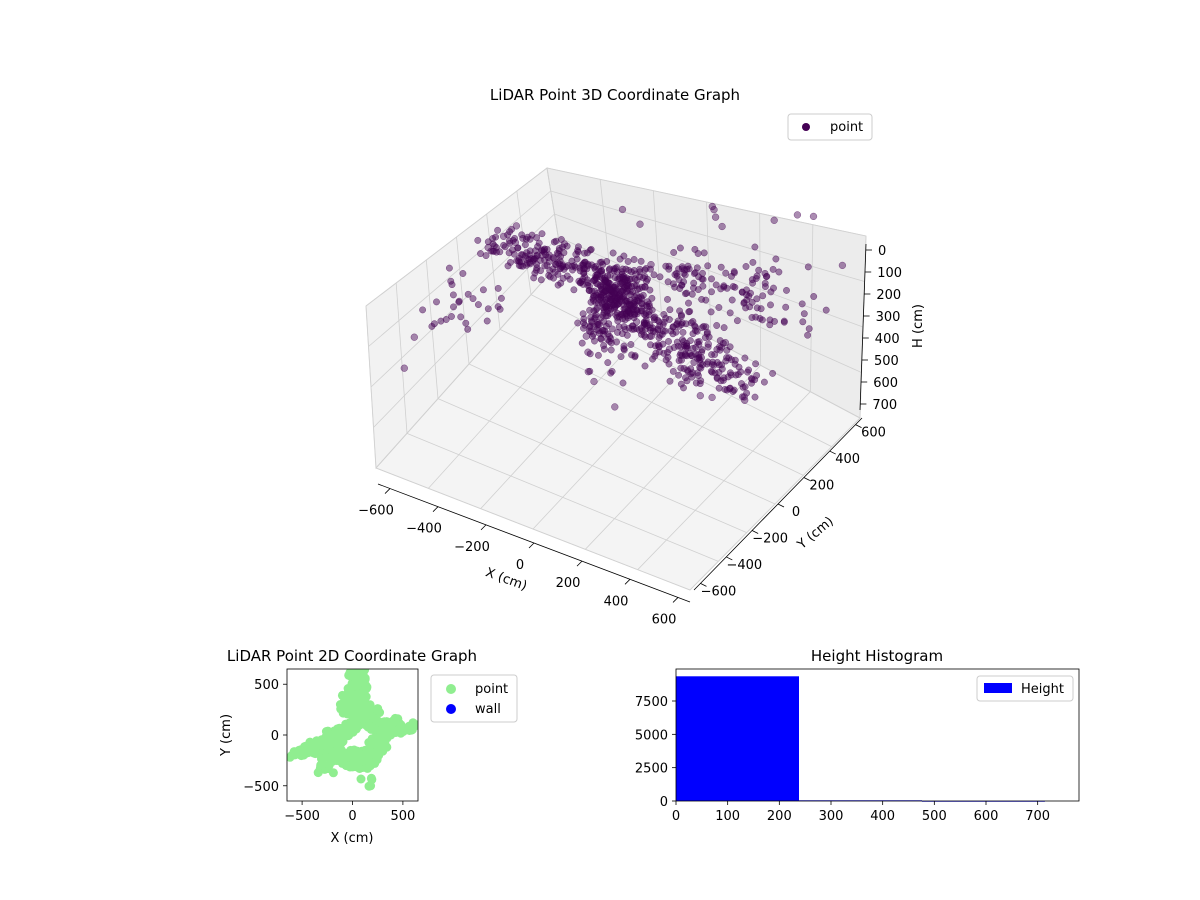  Describe the element at coordinates (831, 816) in the screenshot. I see `histogram-x-tick-label: 300` at that location.